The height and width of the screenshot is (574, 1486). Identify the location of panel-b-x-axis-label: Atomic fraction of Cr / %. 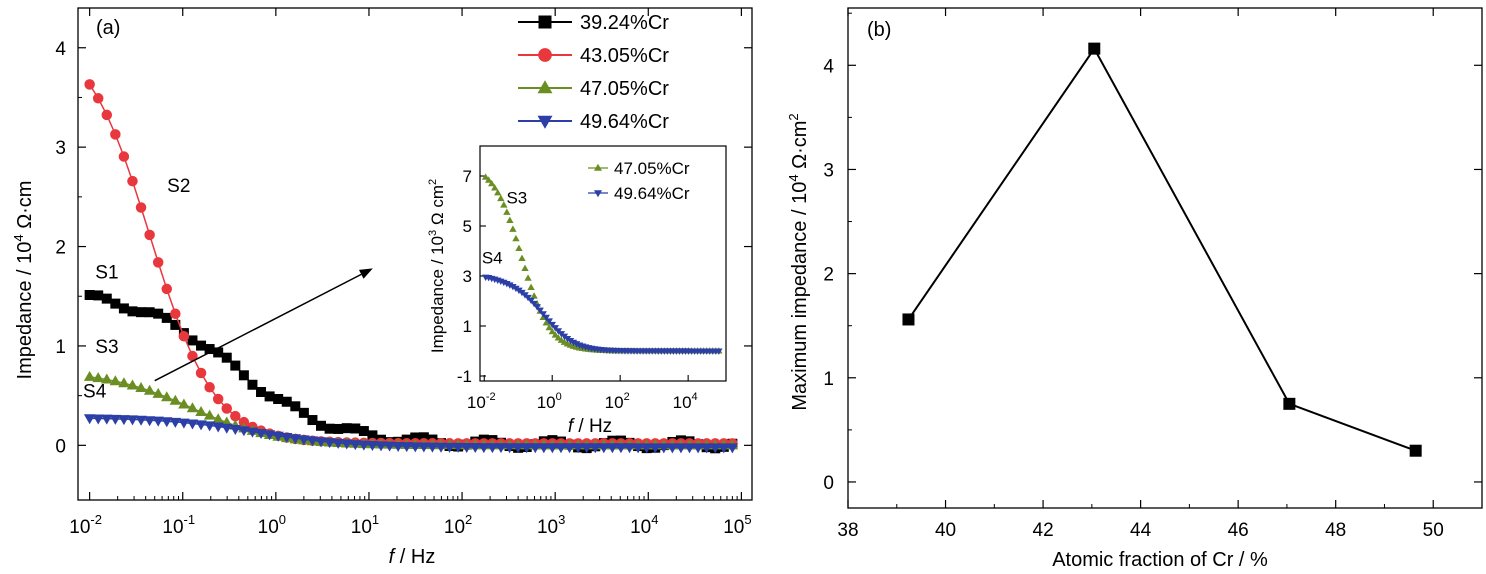
(1160, 560).